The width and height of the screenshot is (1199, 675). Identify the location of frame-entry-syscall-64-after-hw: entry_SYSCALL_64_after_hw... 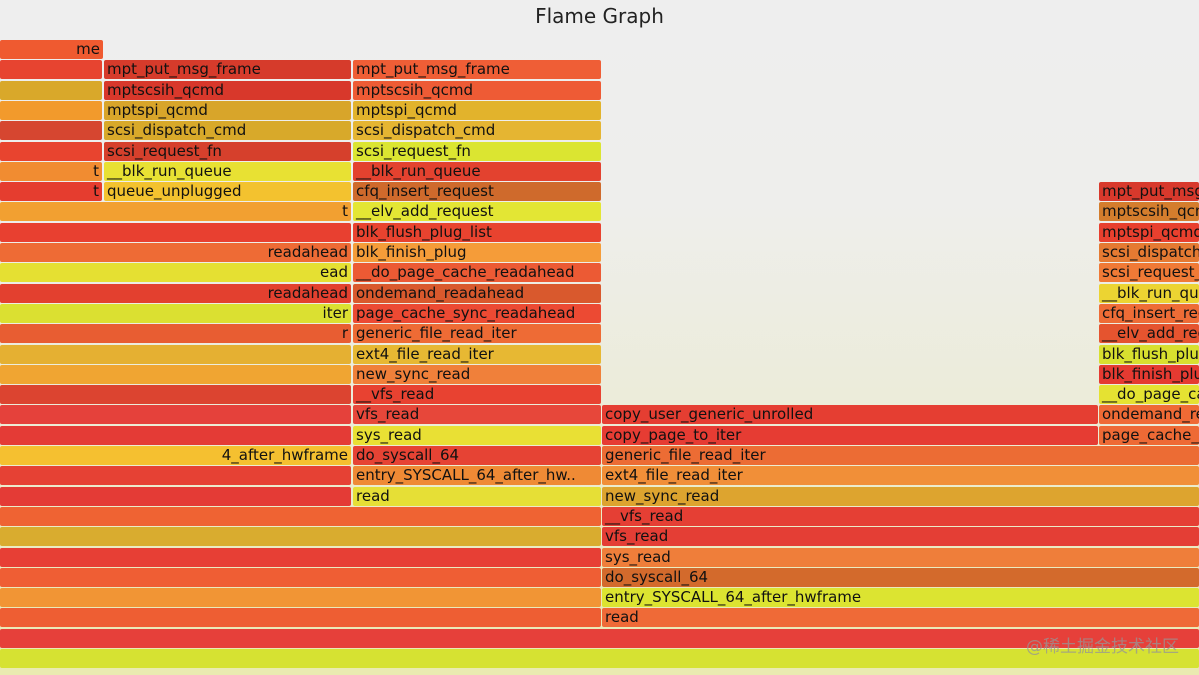
(477, 475).